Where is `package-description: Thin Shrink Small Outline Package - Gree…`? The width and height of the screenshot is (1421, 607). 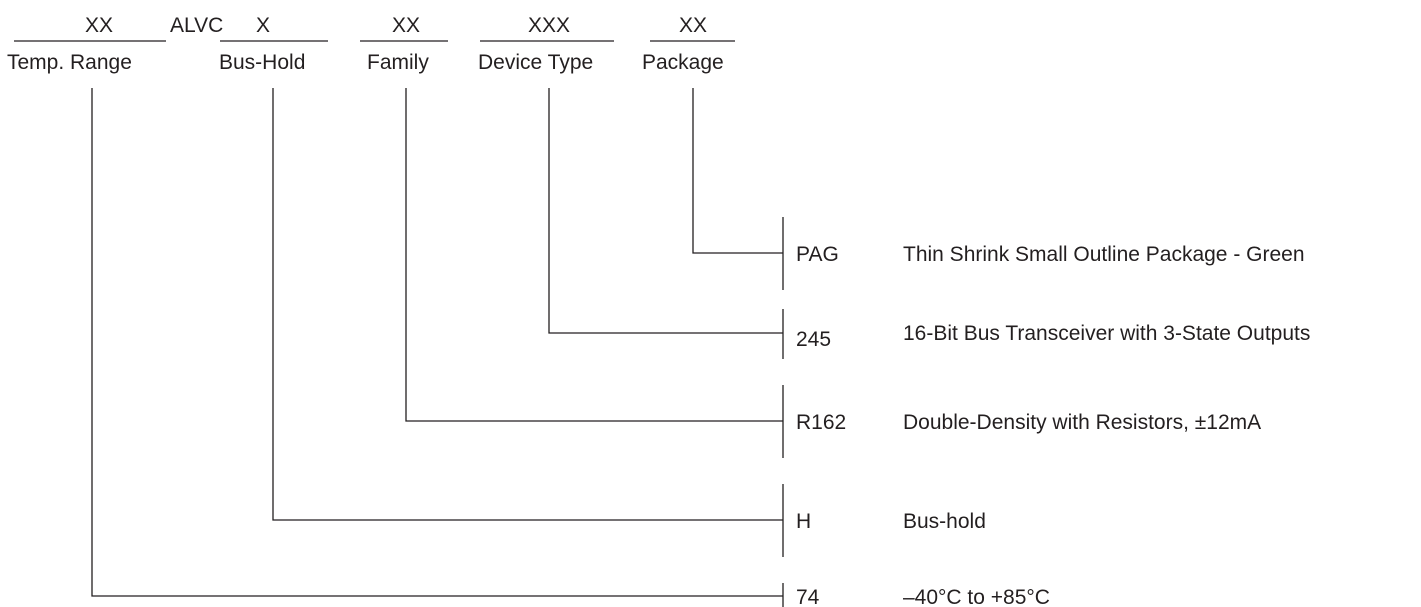
package-description: Thin Shrink Small Outline Package - Gree… is located at coordinates (1104, 254).